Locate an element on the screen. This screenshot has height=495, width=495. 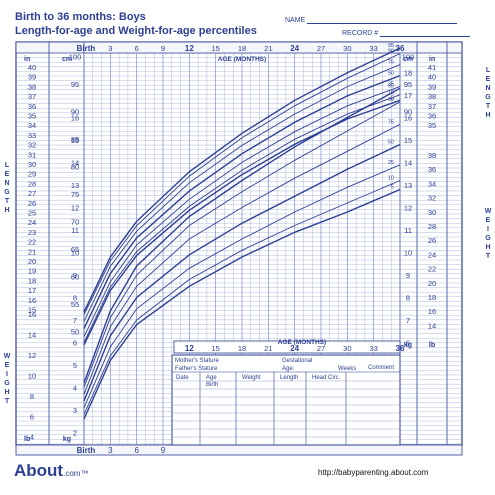
left-kg-tick: 9 is located at coordinates (75, 275).